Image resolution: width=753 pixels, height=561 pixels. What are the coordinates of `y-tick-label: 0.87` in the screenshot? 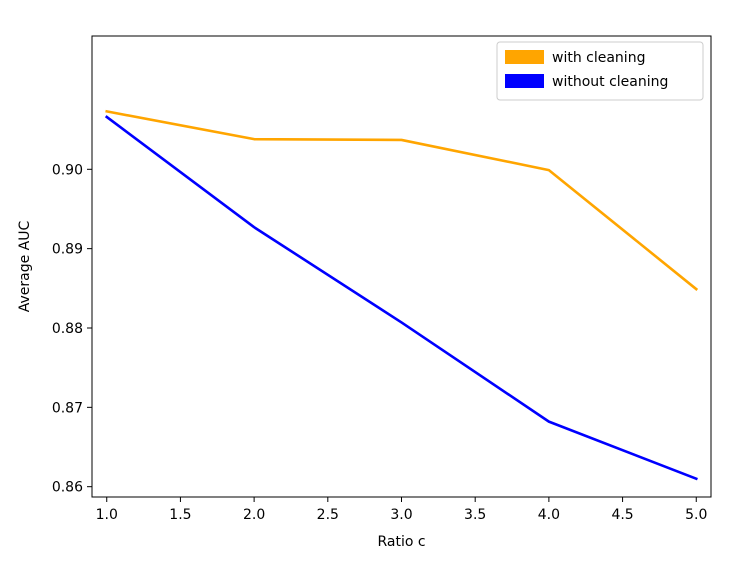 It's located at (67, 408).